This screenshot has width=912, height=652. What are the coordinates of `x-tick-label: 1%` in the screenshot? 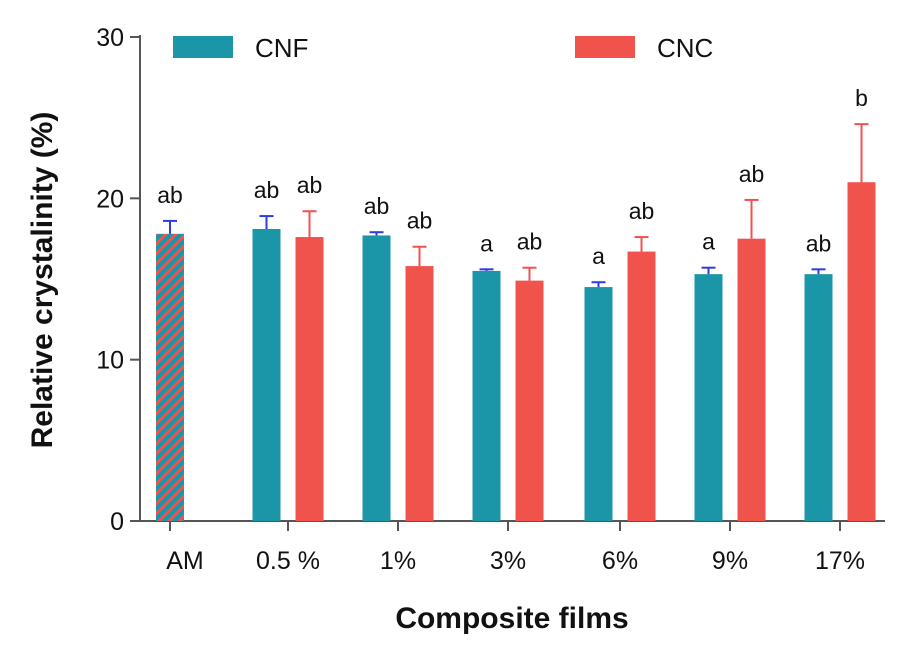 It's located at (398, 561).